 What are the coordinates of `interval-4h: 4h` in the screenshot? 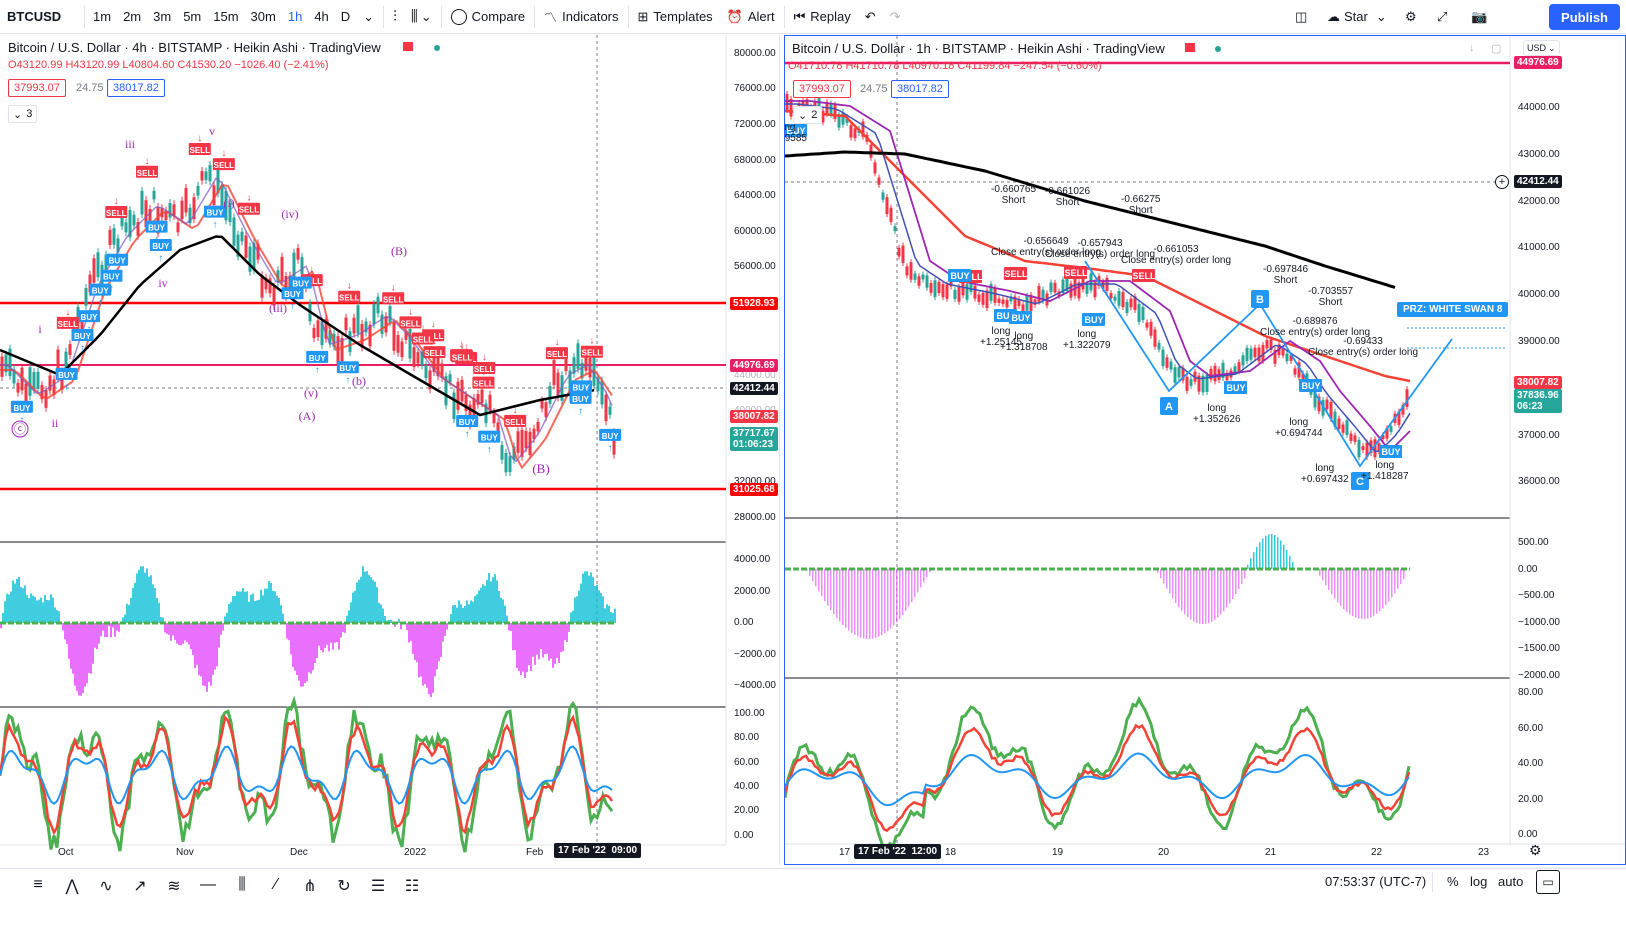 It's located at (321, 16).